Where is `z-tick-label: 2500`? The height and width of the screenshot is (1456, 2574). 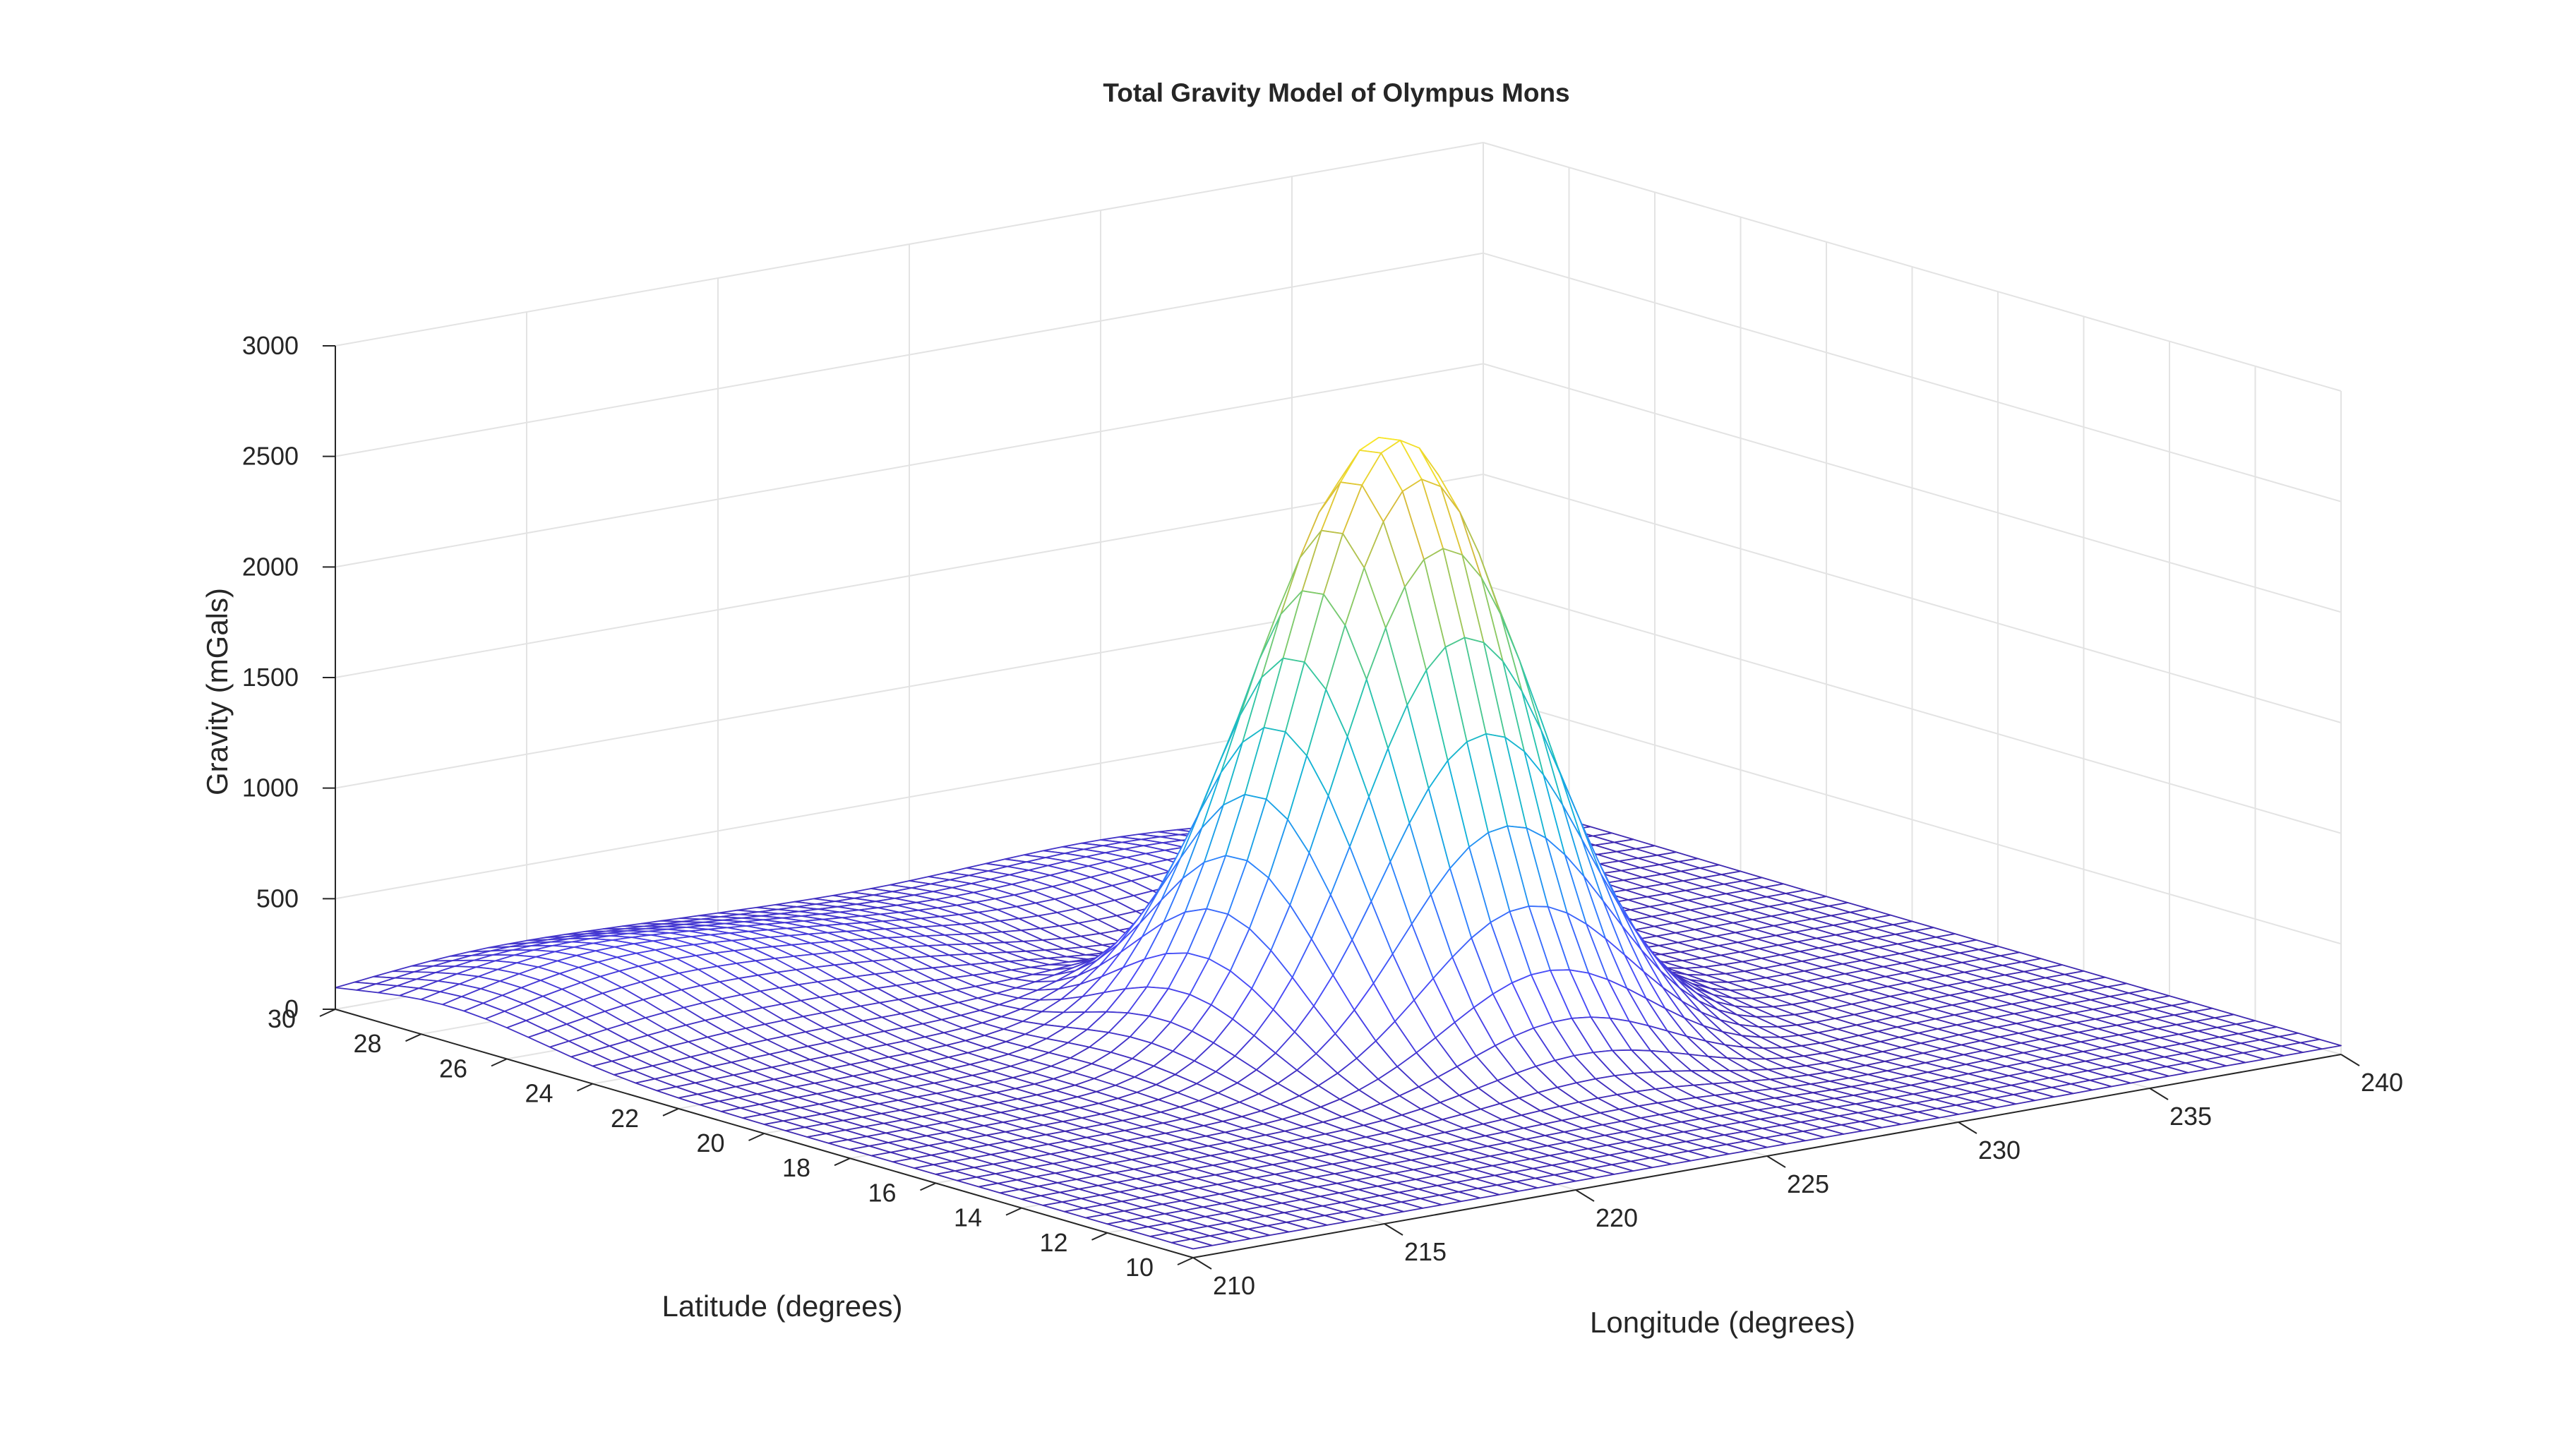 z-tick-label: 2500 is located at coordinates (270, 456).